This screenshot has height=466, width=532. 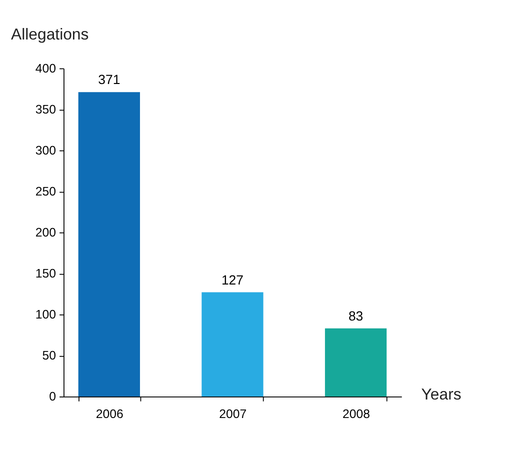 What do you see at coordinates (356, 316) in the screenshot?
I see `data-label: 83` at bounding box center [356, 316].